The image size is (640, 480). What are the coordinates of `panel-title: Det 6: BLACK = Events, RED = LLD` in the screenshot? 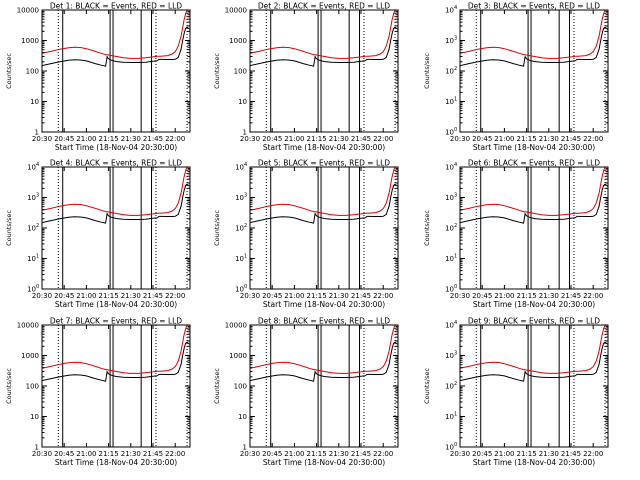 It's located at (534, 163).